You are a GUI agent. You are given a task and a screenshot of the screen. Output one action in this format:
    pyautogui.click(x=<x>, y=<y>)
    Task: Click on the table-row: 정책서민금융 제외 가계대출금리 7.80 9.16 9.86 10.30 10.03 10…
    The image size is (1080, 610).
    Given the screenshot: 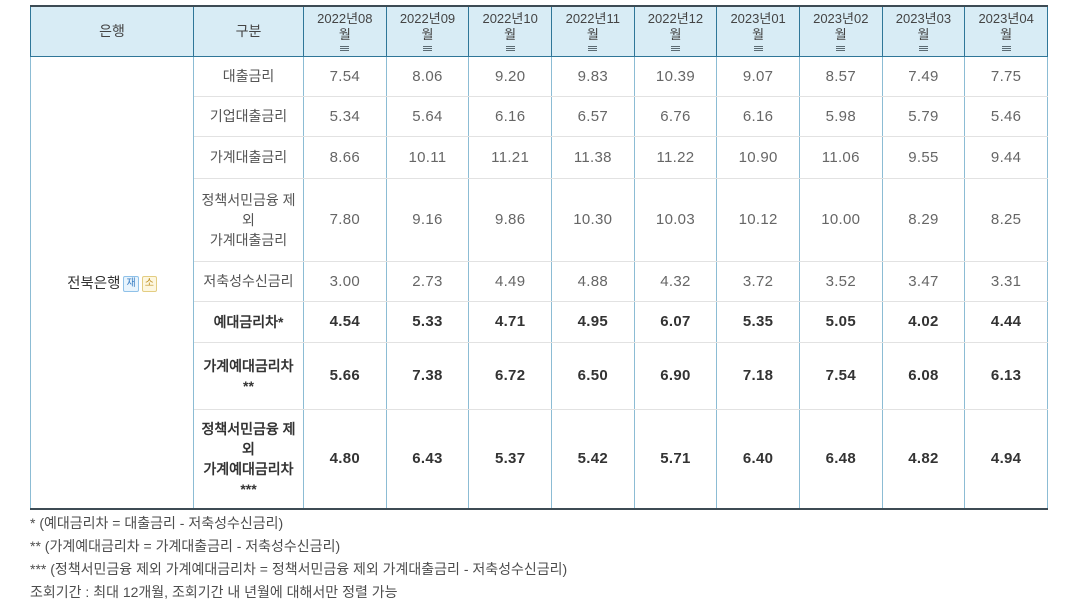 What is the action you would take?
    pyautogui.click(x=539, y=219)
    